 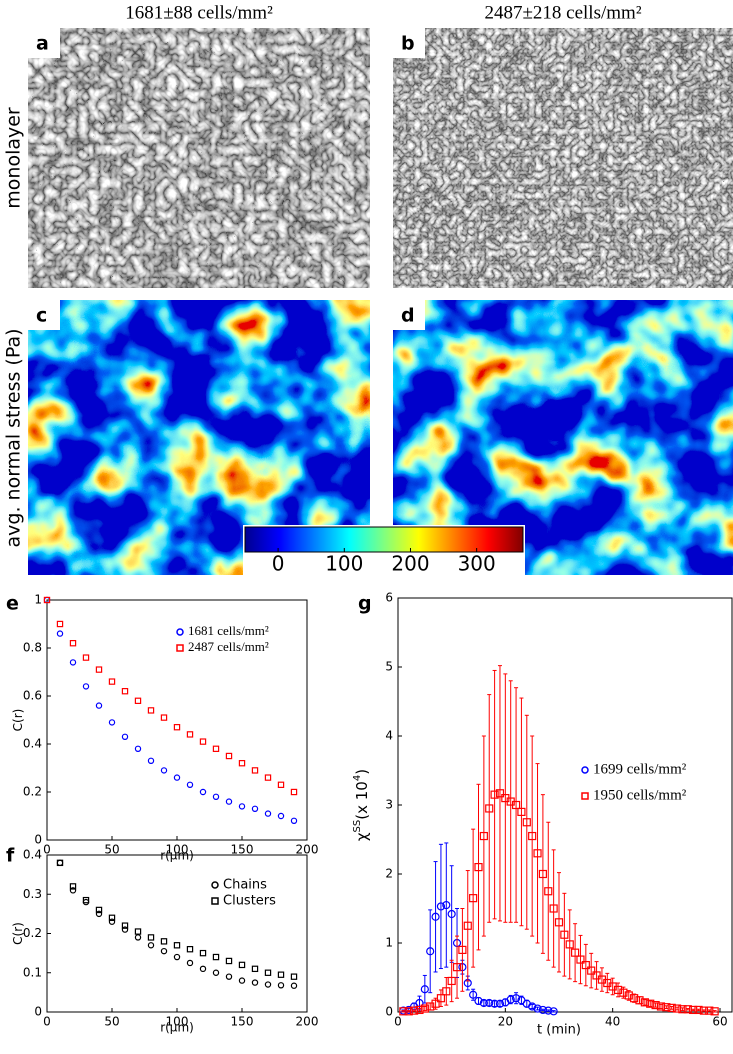 I want to click on panel-label: f, so click(x=10, y=856).